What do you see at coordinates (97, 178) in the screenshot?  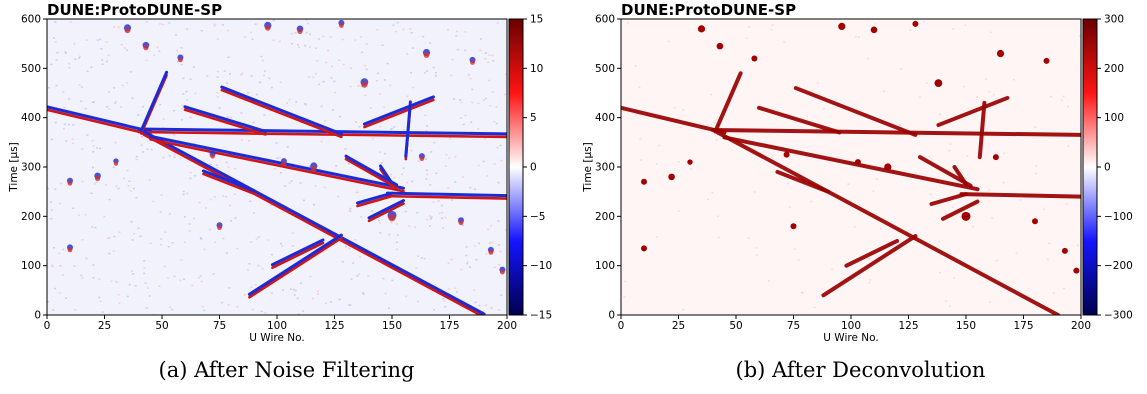 I see `blob-10-positive` at bounding box center [97, 178].